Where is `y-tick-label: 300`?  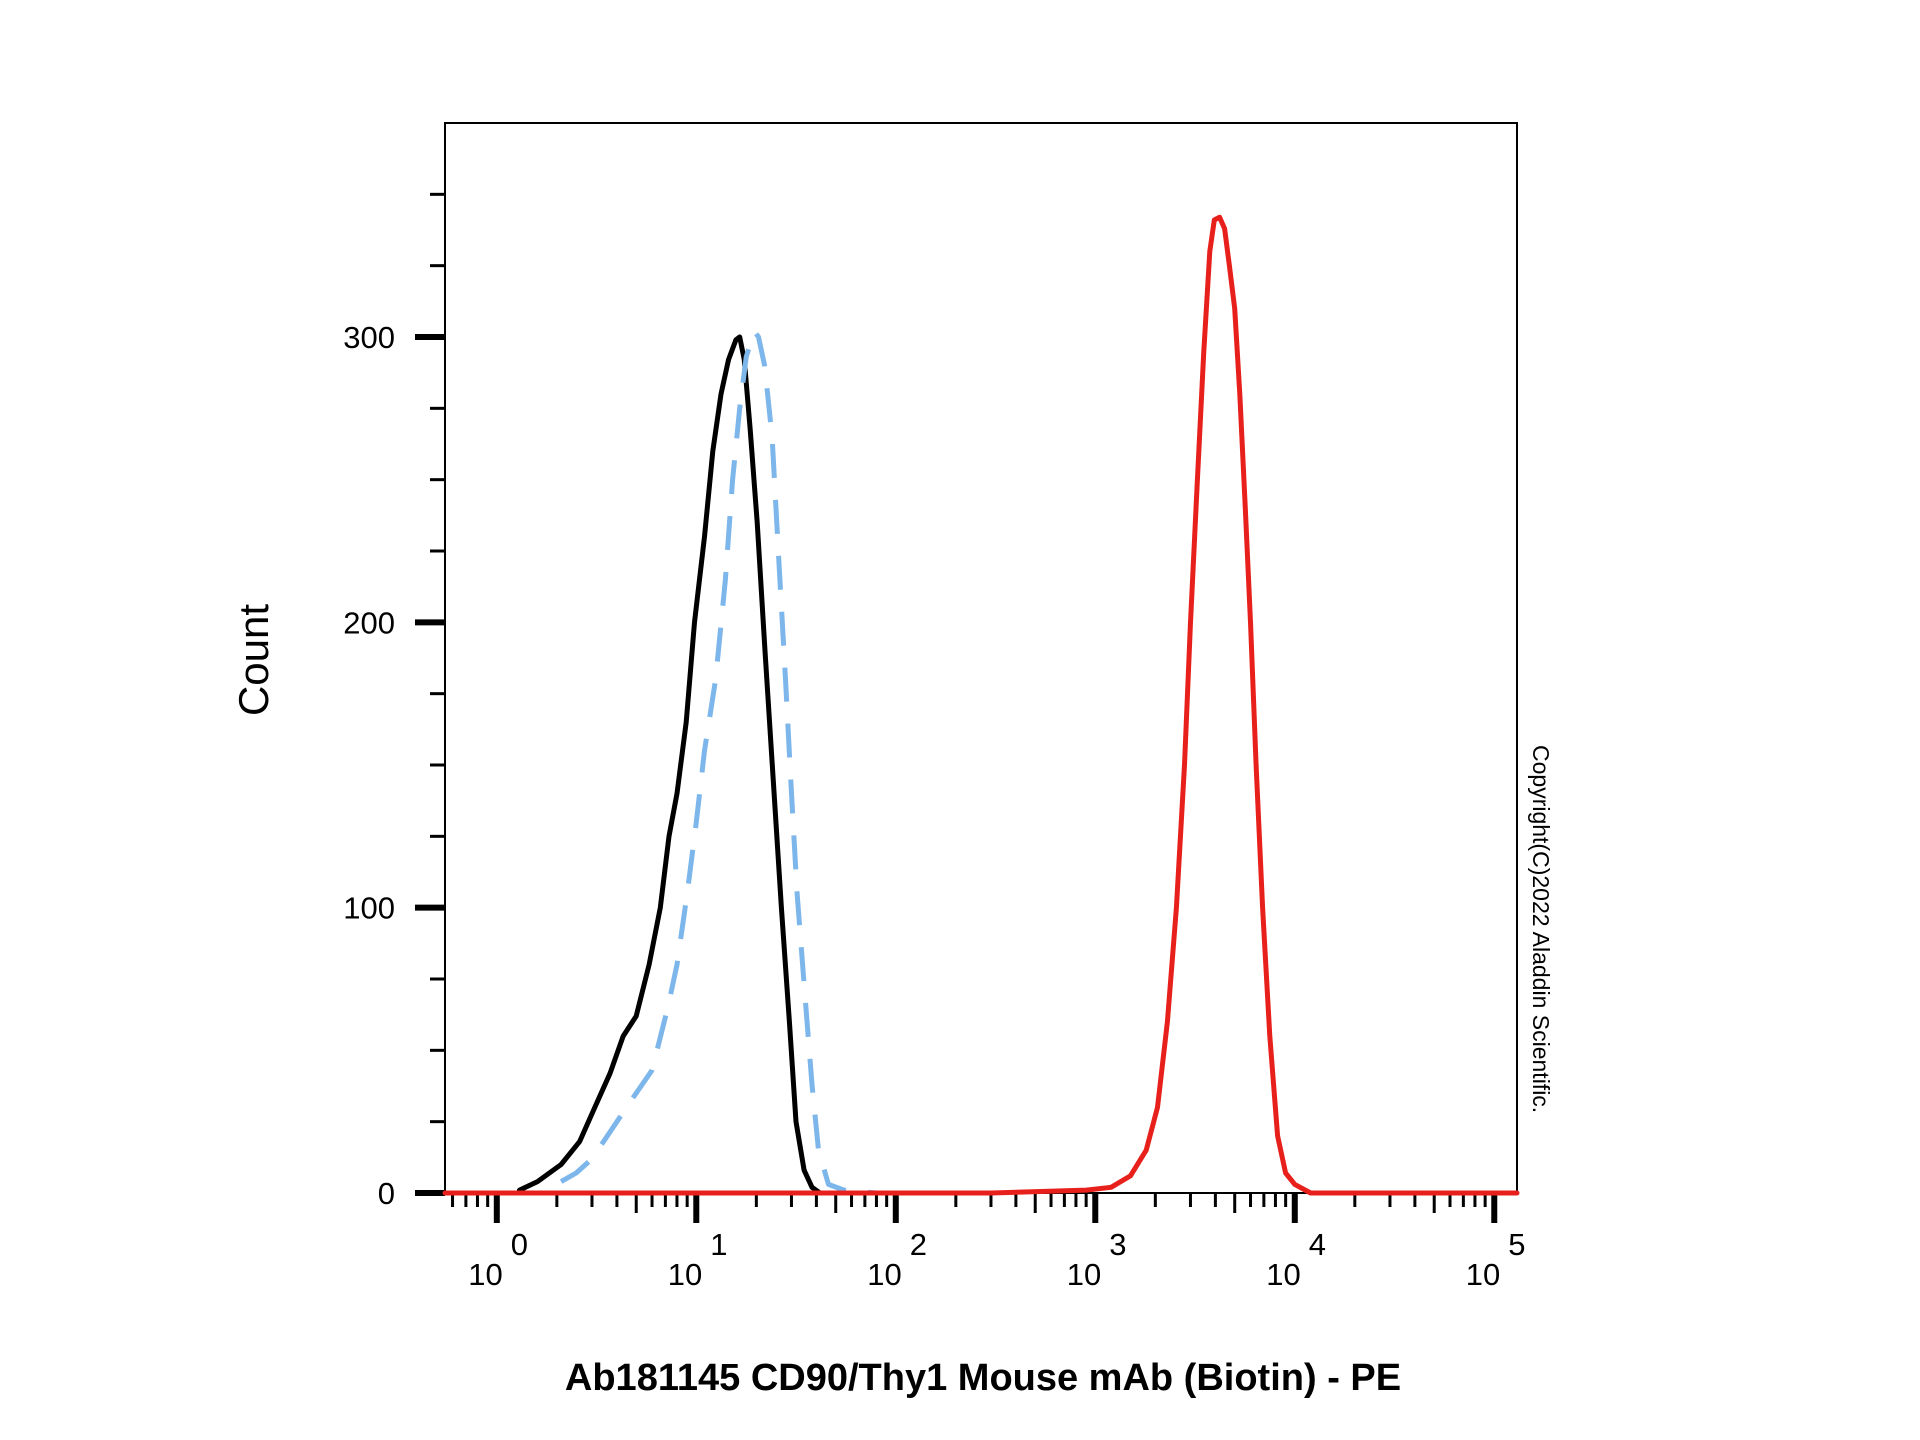 y-tick-label: 300 is located at coordinates (369, 337).